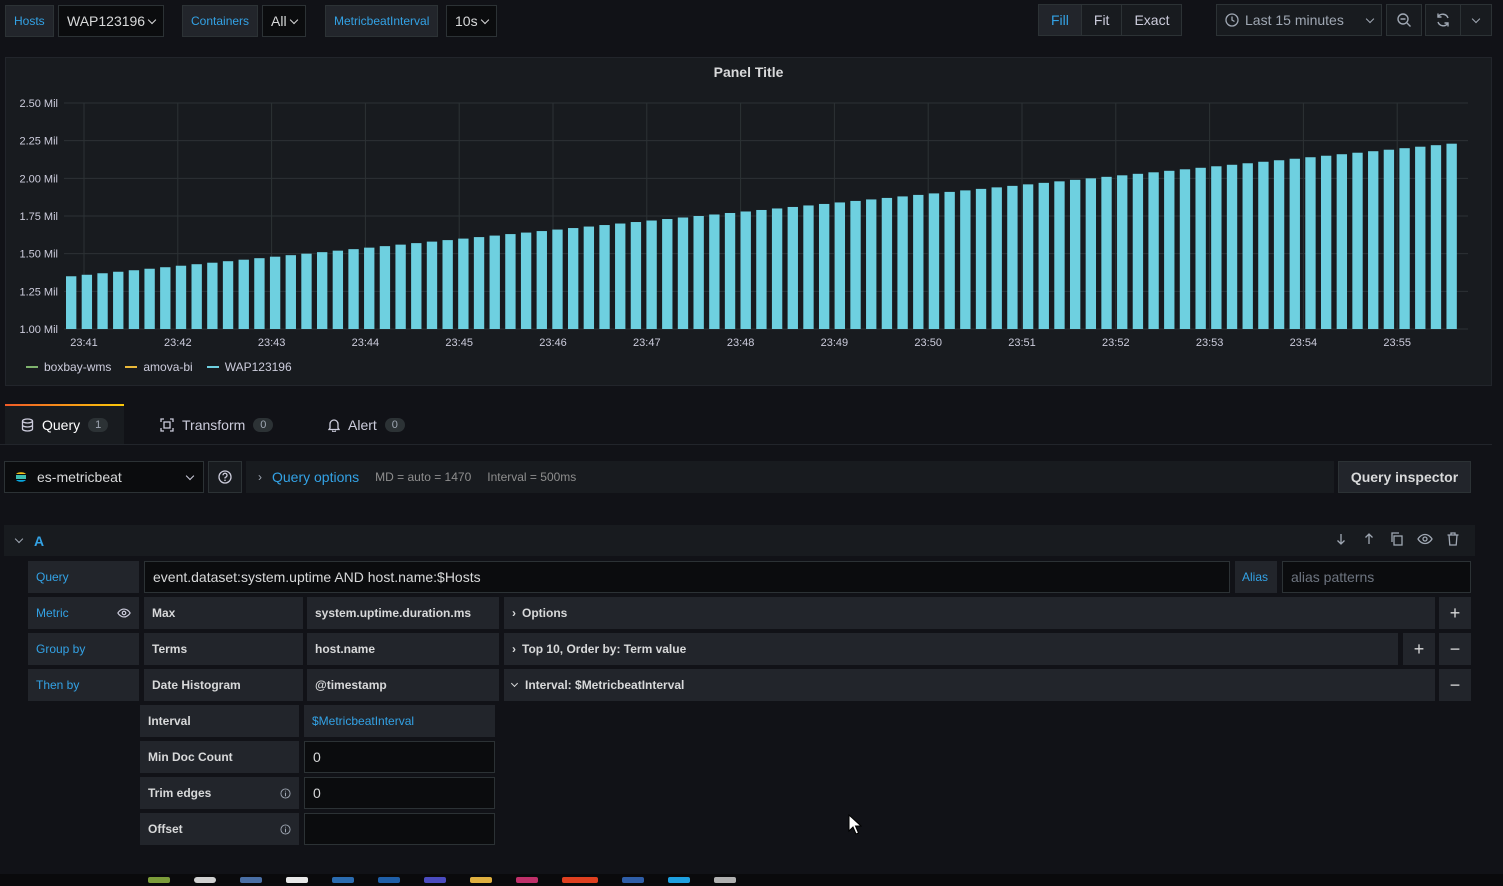  Describe the element at coordinates (104, 477) in the screenshot. I see `datasource-picker: es-metricbeat` at that location.